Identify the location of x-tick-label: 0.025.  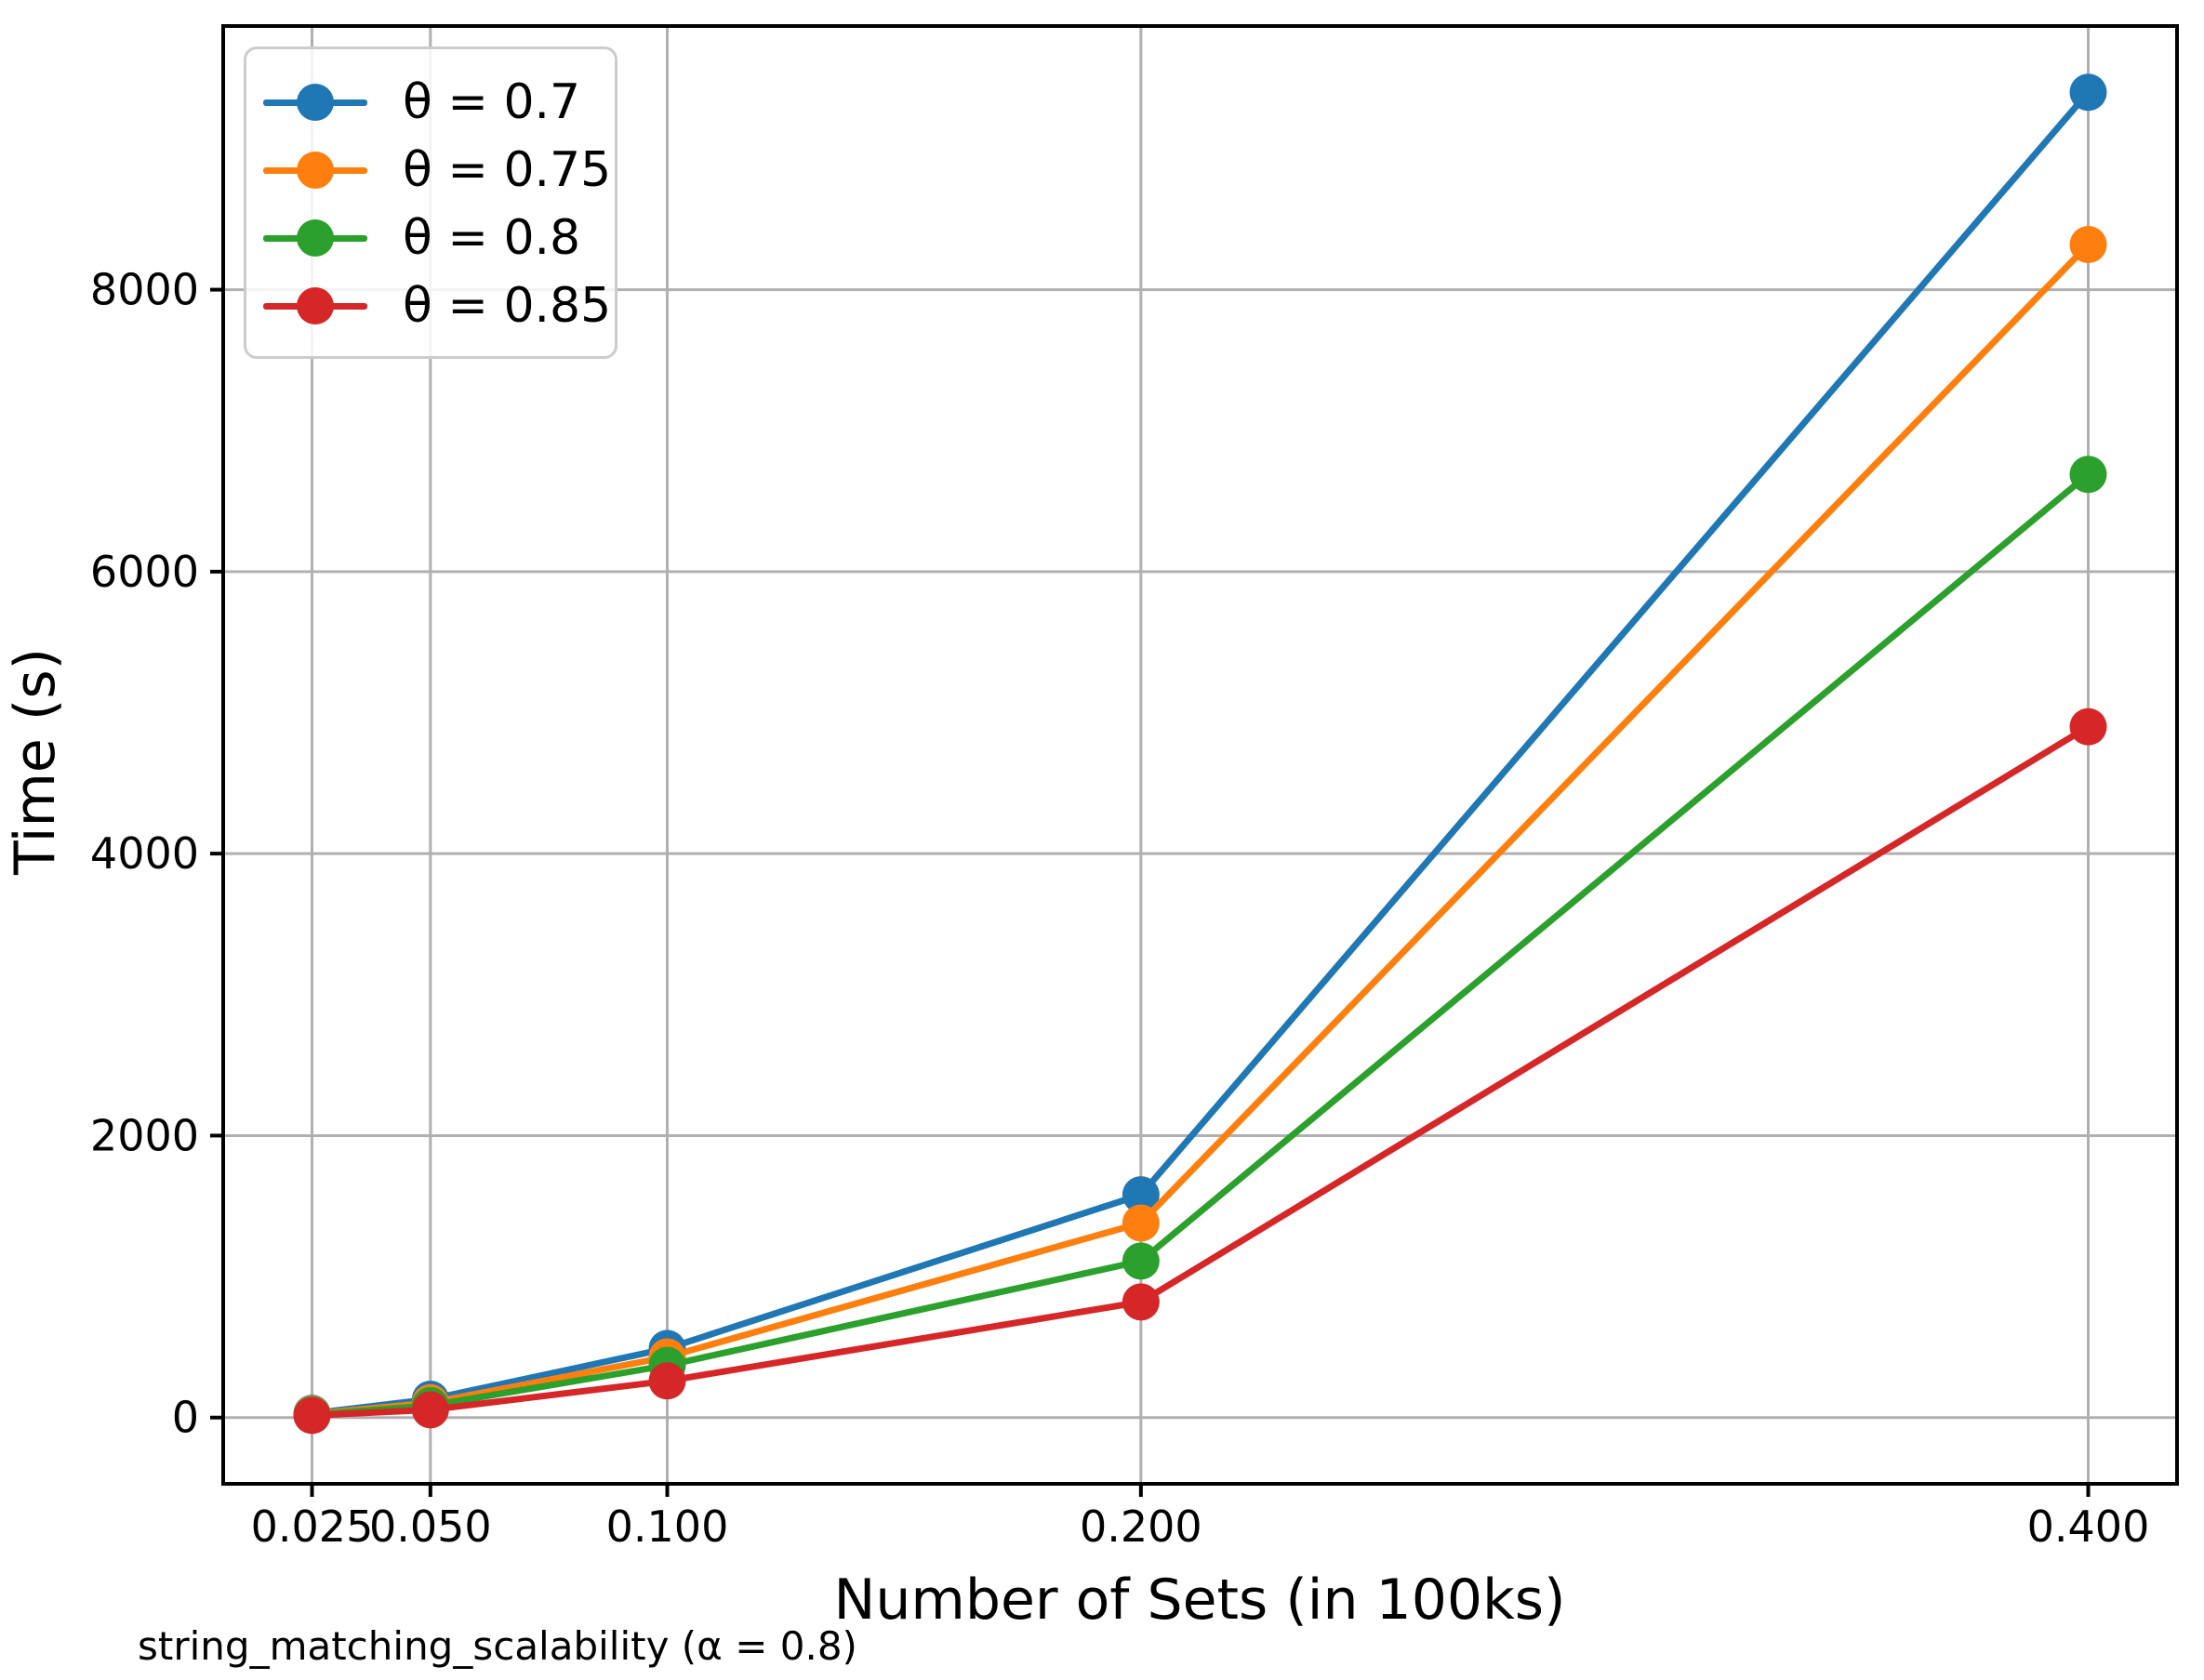
(312, 1526).